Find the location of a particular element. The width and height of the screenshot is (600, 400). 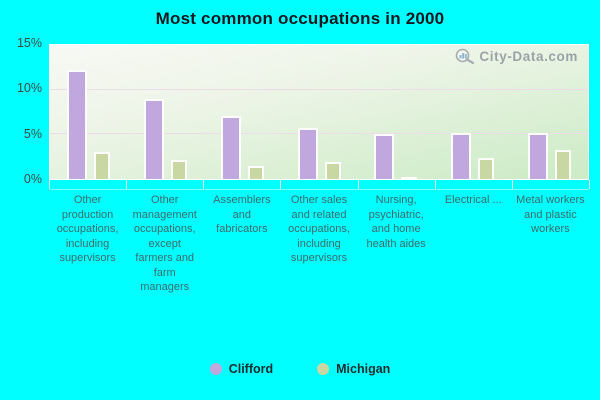

chart-title: Most common occupations in 2000 is located at coordinates (300, 18).